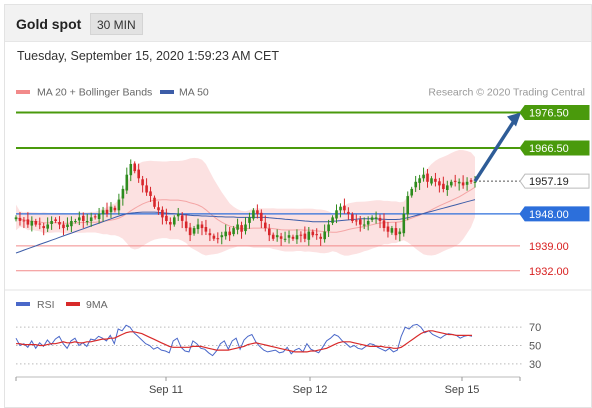 The image size is (592, 408). What do you see at coordinates (298, 23) in the screenshot?
I see `widget-header: Gold spot 30 MIN` at bounding box center [298, 23].